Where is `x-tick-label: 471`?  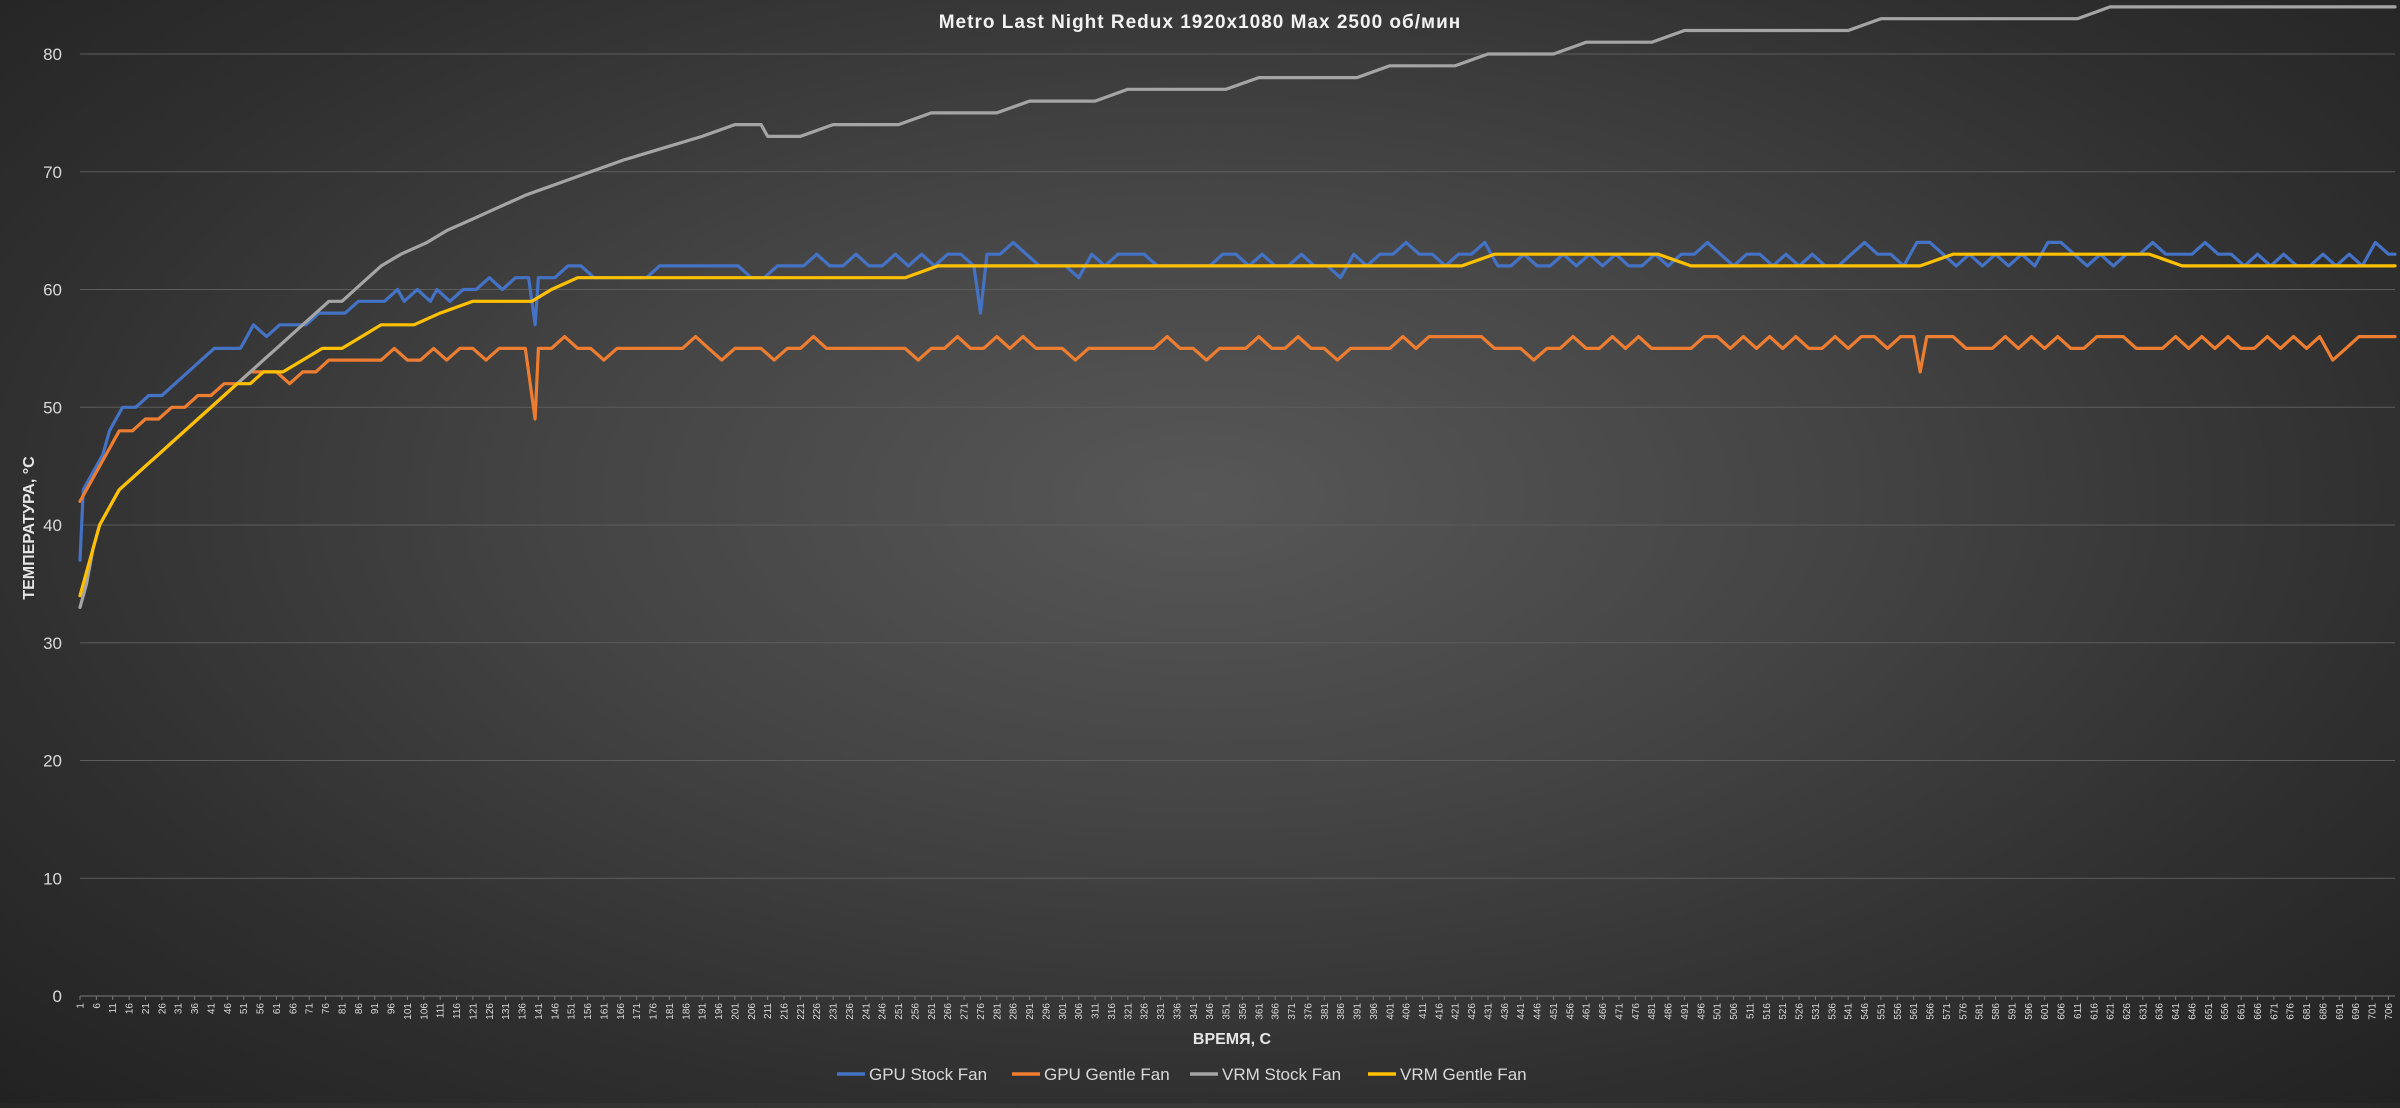
x-tick-label: 471 is located at coordinates (1619, 1011).